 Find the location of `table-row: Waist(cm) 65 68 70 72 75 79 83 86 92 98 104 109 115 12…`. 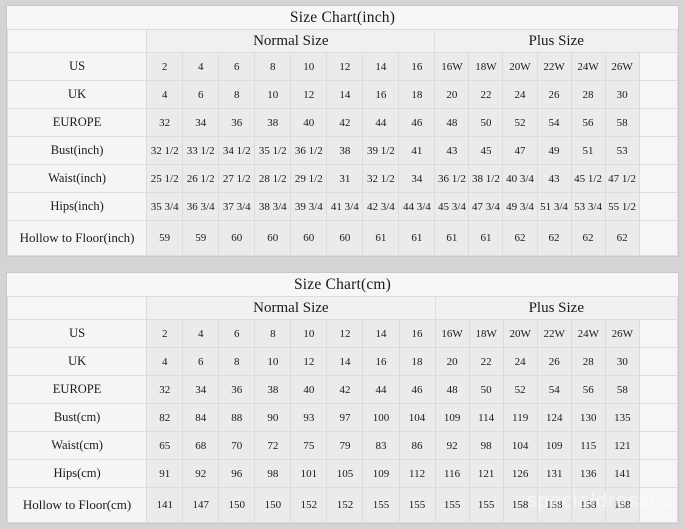

table-row: Waist(cm) 65 68 70 72 75 79 83 86 92 98 104 109 115 12… is located at coordinates (342, 445).